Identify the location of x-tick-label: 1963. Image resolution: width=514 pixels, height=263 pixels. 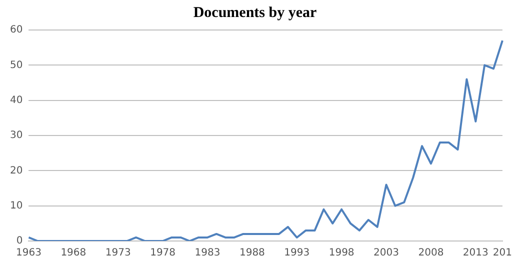
(29, 253).